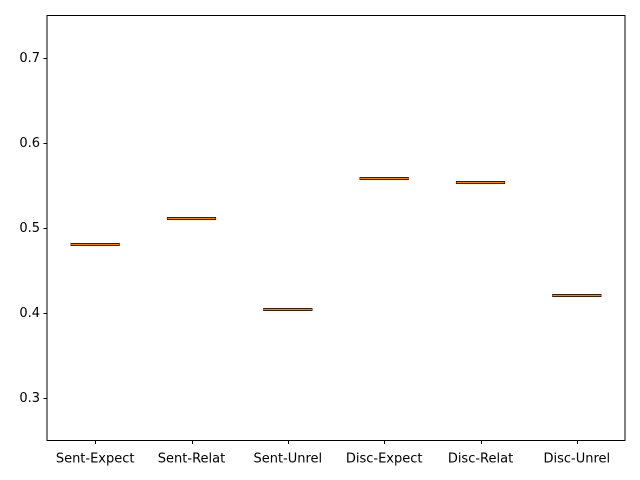  I want to click on x-tick-label: Disc-Unrel, so click(576, 459).